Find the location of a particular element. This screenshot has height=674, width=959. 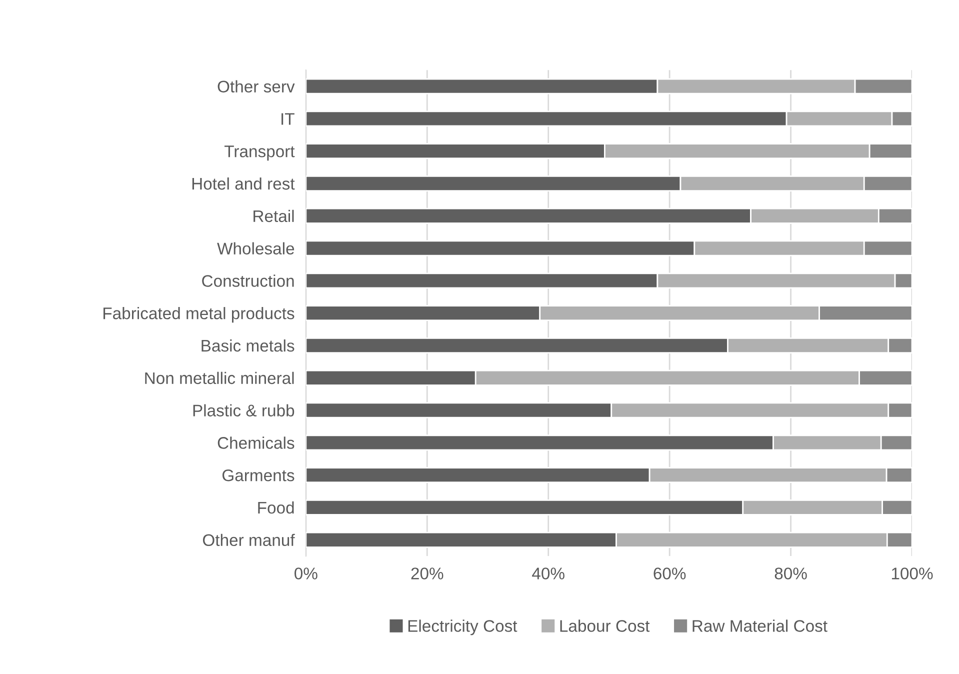

x-tick-label: 60% is located at coordinates (670, 574).